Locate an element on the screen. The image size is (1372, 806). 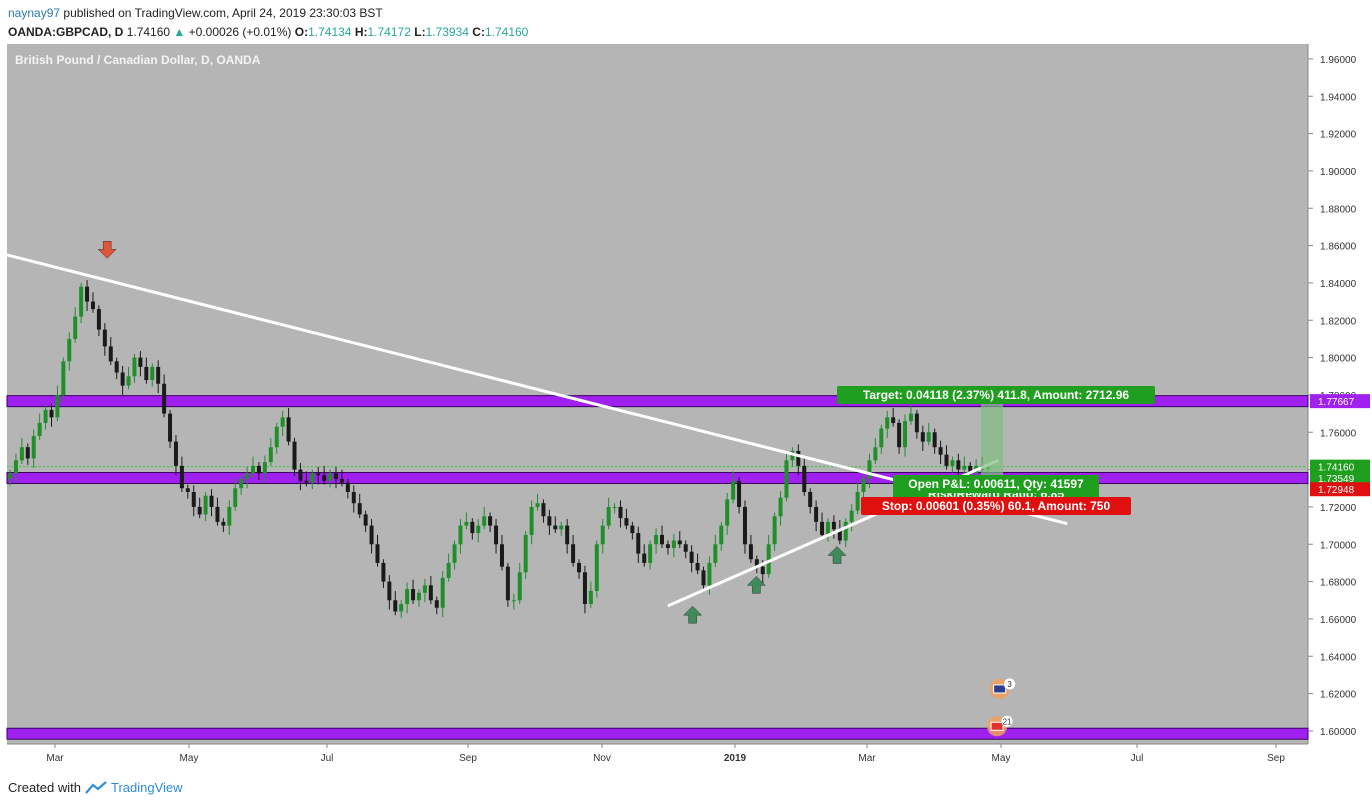
created-with-text: Created with is located at coordinates (44, 787).